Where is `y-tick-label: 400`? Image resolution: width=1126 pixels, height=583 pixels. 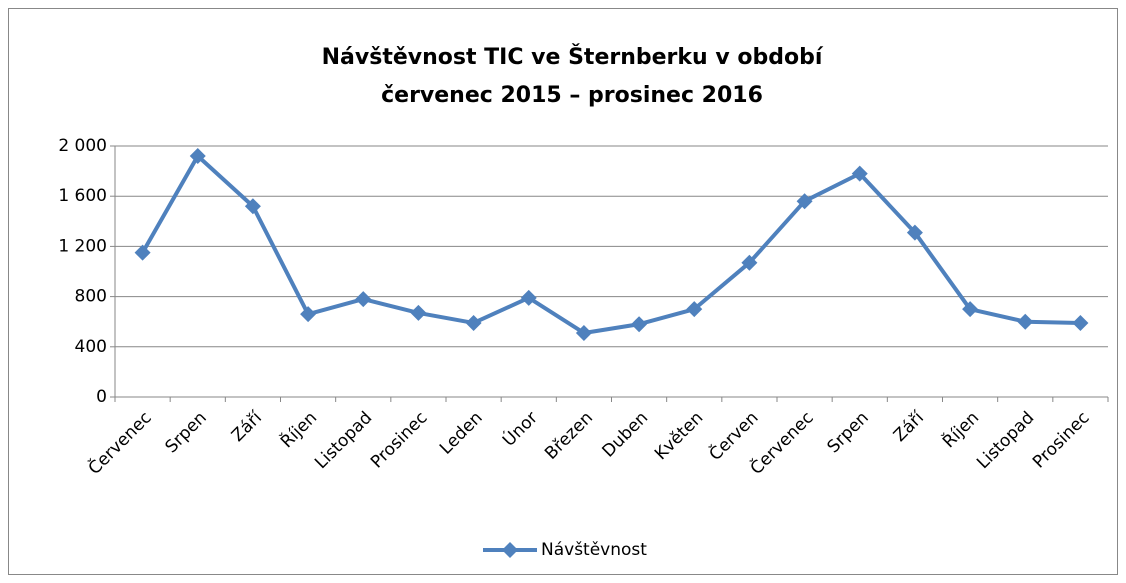
y-tick-label: 400 is located at coordinates (91, 347).